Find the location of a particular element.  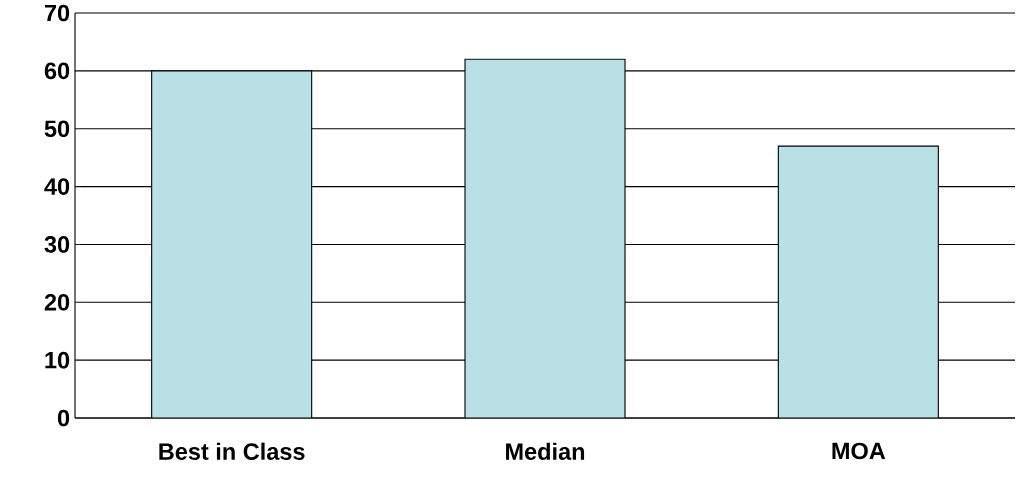

x-tick-label: Median is located at coordinates (545, 451).